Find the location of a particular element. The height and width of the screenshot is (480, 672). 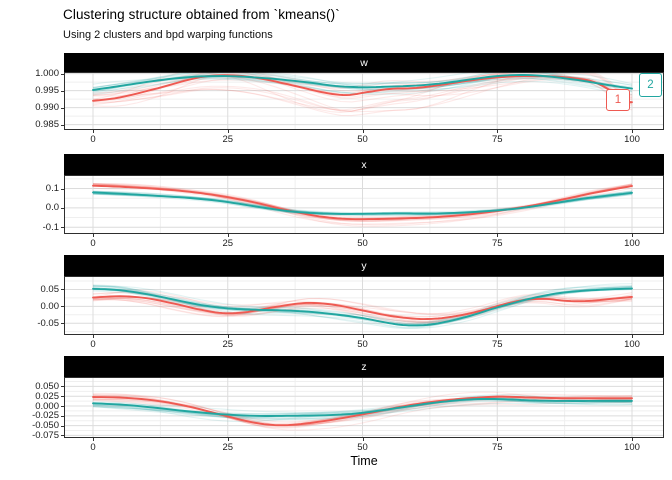

cluster-1-direct-label: 1 is located at coordinates (618, 100).